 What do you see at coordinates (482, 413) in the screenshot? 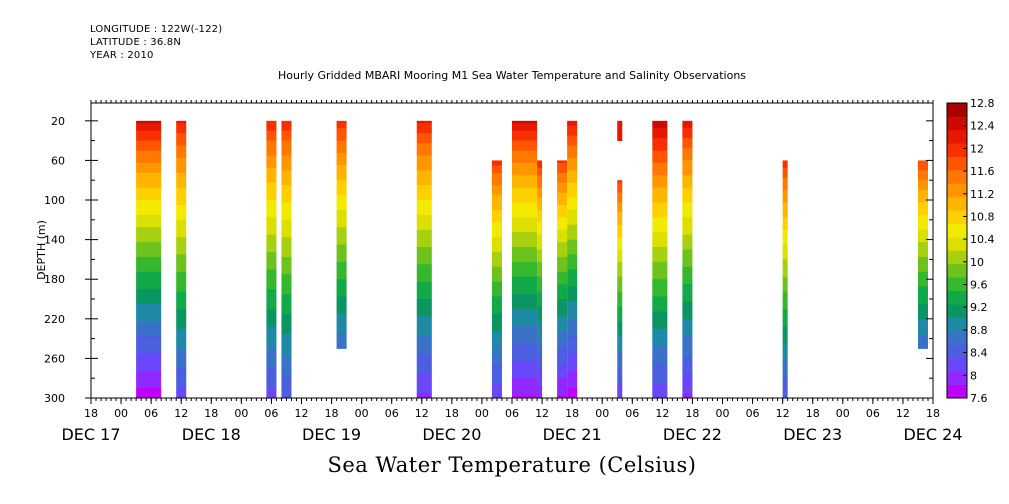
I see `x-hour-label: 00` at bounding box center [482, 413].